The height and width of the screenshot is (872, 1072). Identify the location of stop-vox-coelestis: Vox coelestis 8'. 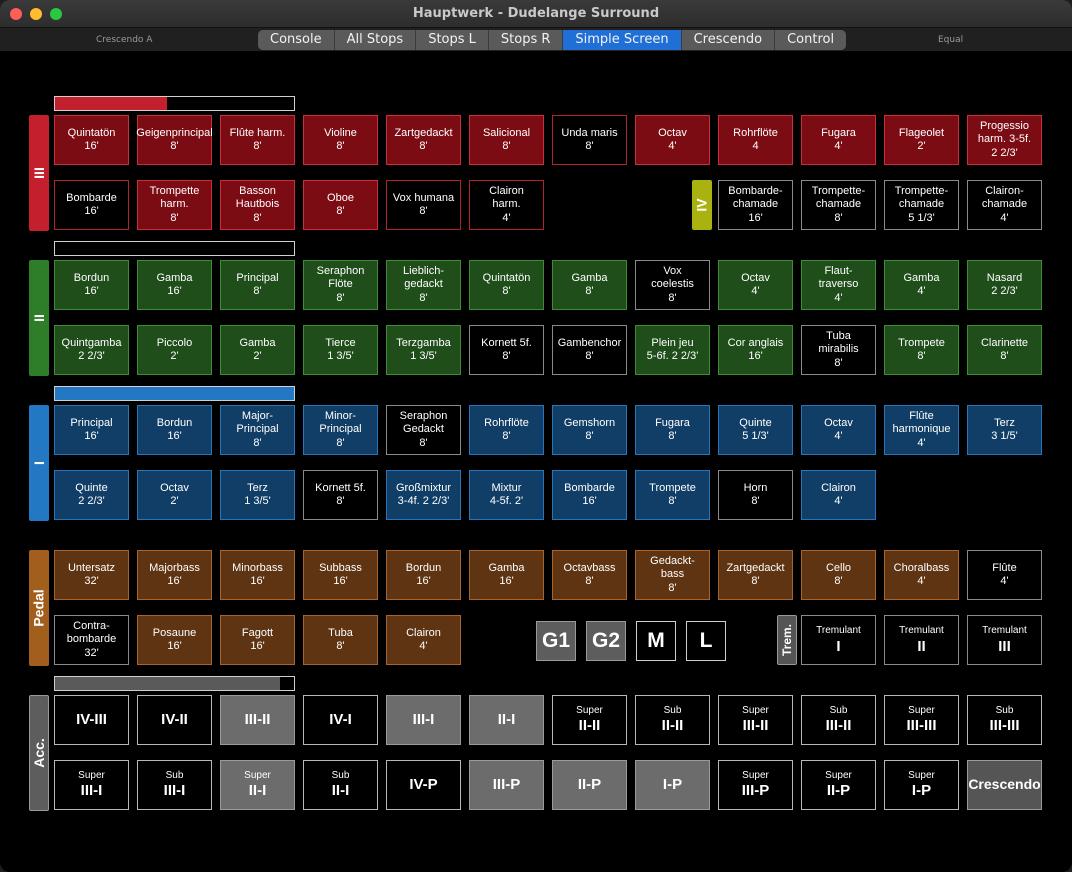
(672, 285).